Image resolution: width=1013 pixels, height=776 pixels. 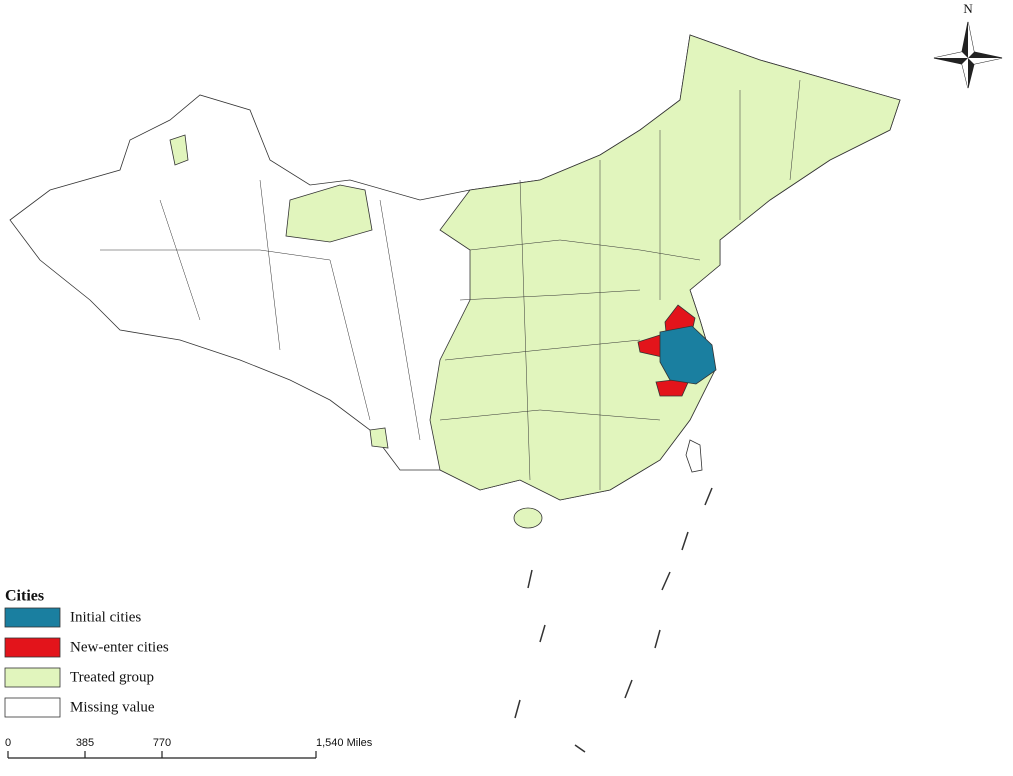 What do you see at coordinates (344, 743) in the screenshot?
I see `scale-label: 1,540 Miles` at bounding box center [344, 743].